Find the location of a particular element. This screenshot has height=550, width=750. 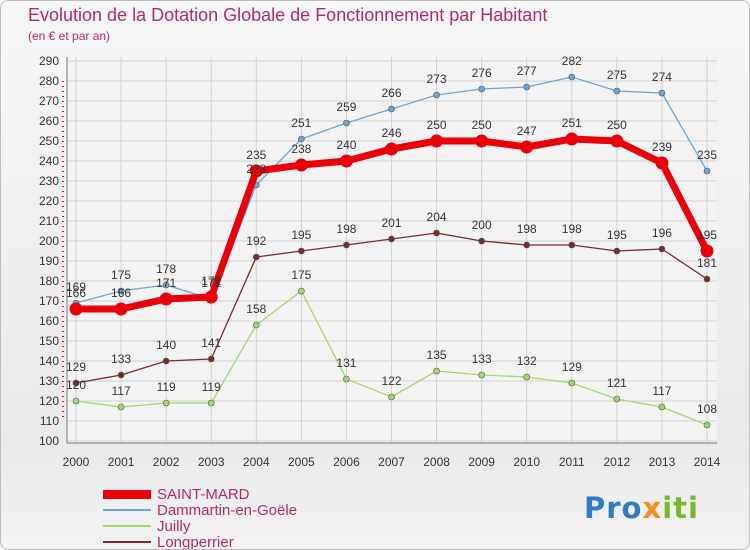

data-label: 192 is located at coordinates (256, 241).